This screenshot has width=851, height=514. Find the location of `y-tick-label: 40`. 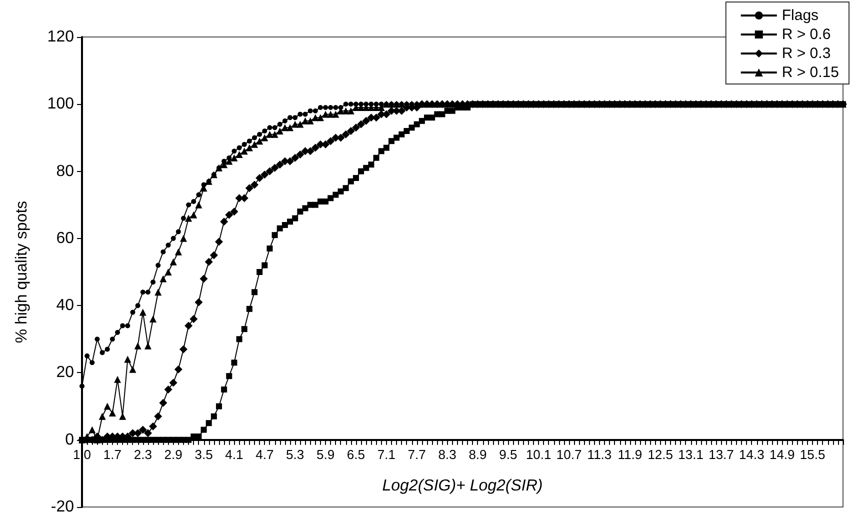

y-tick-label: 40 is located at coordinates (65, 305).